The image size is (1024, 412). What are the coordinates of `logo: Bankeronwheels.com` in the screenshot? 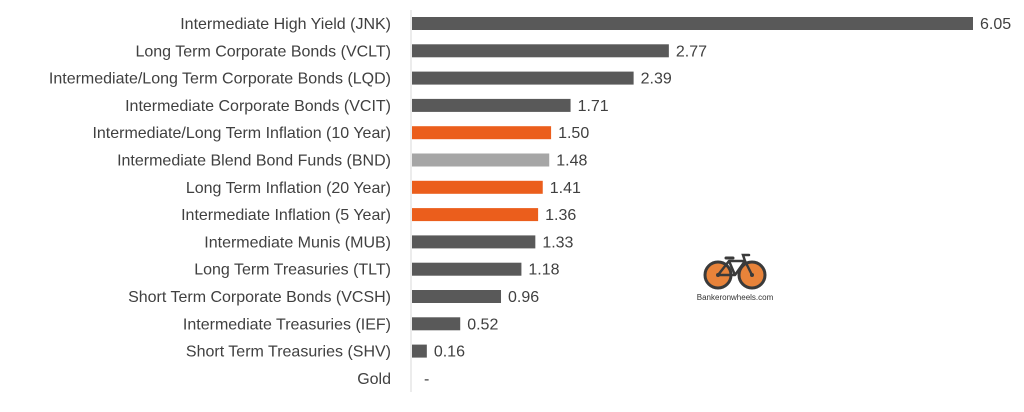 It's located at (735, 277).